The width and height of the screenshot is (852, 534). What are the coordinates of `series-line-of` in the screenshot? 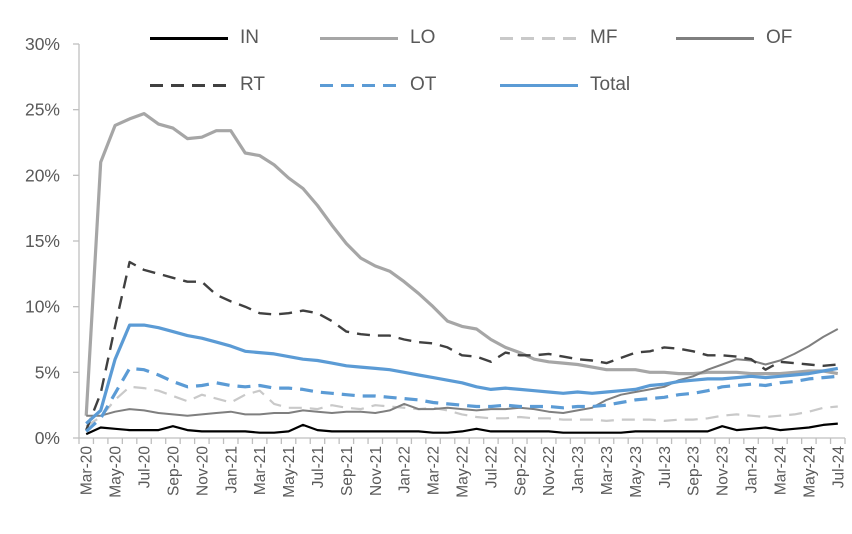 It's located at (462, 372).